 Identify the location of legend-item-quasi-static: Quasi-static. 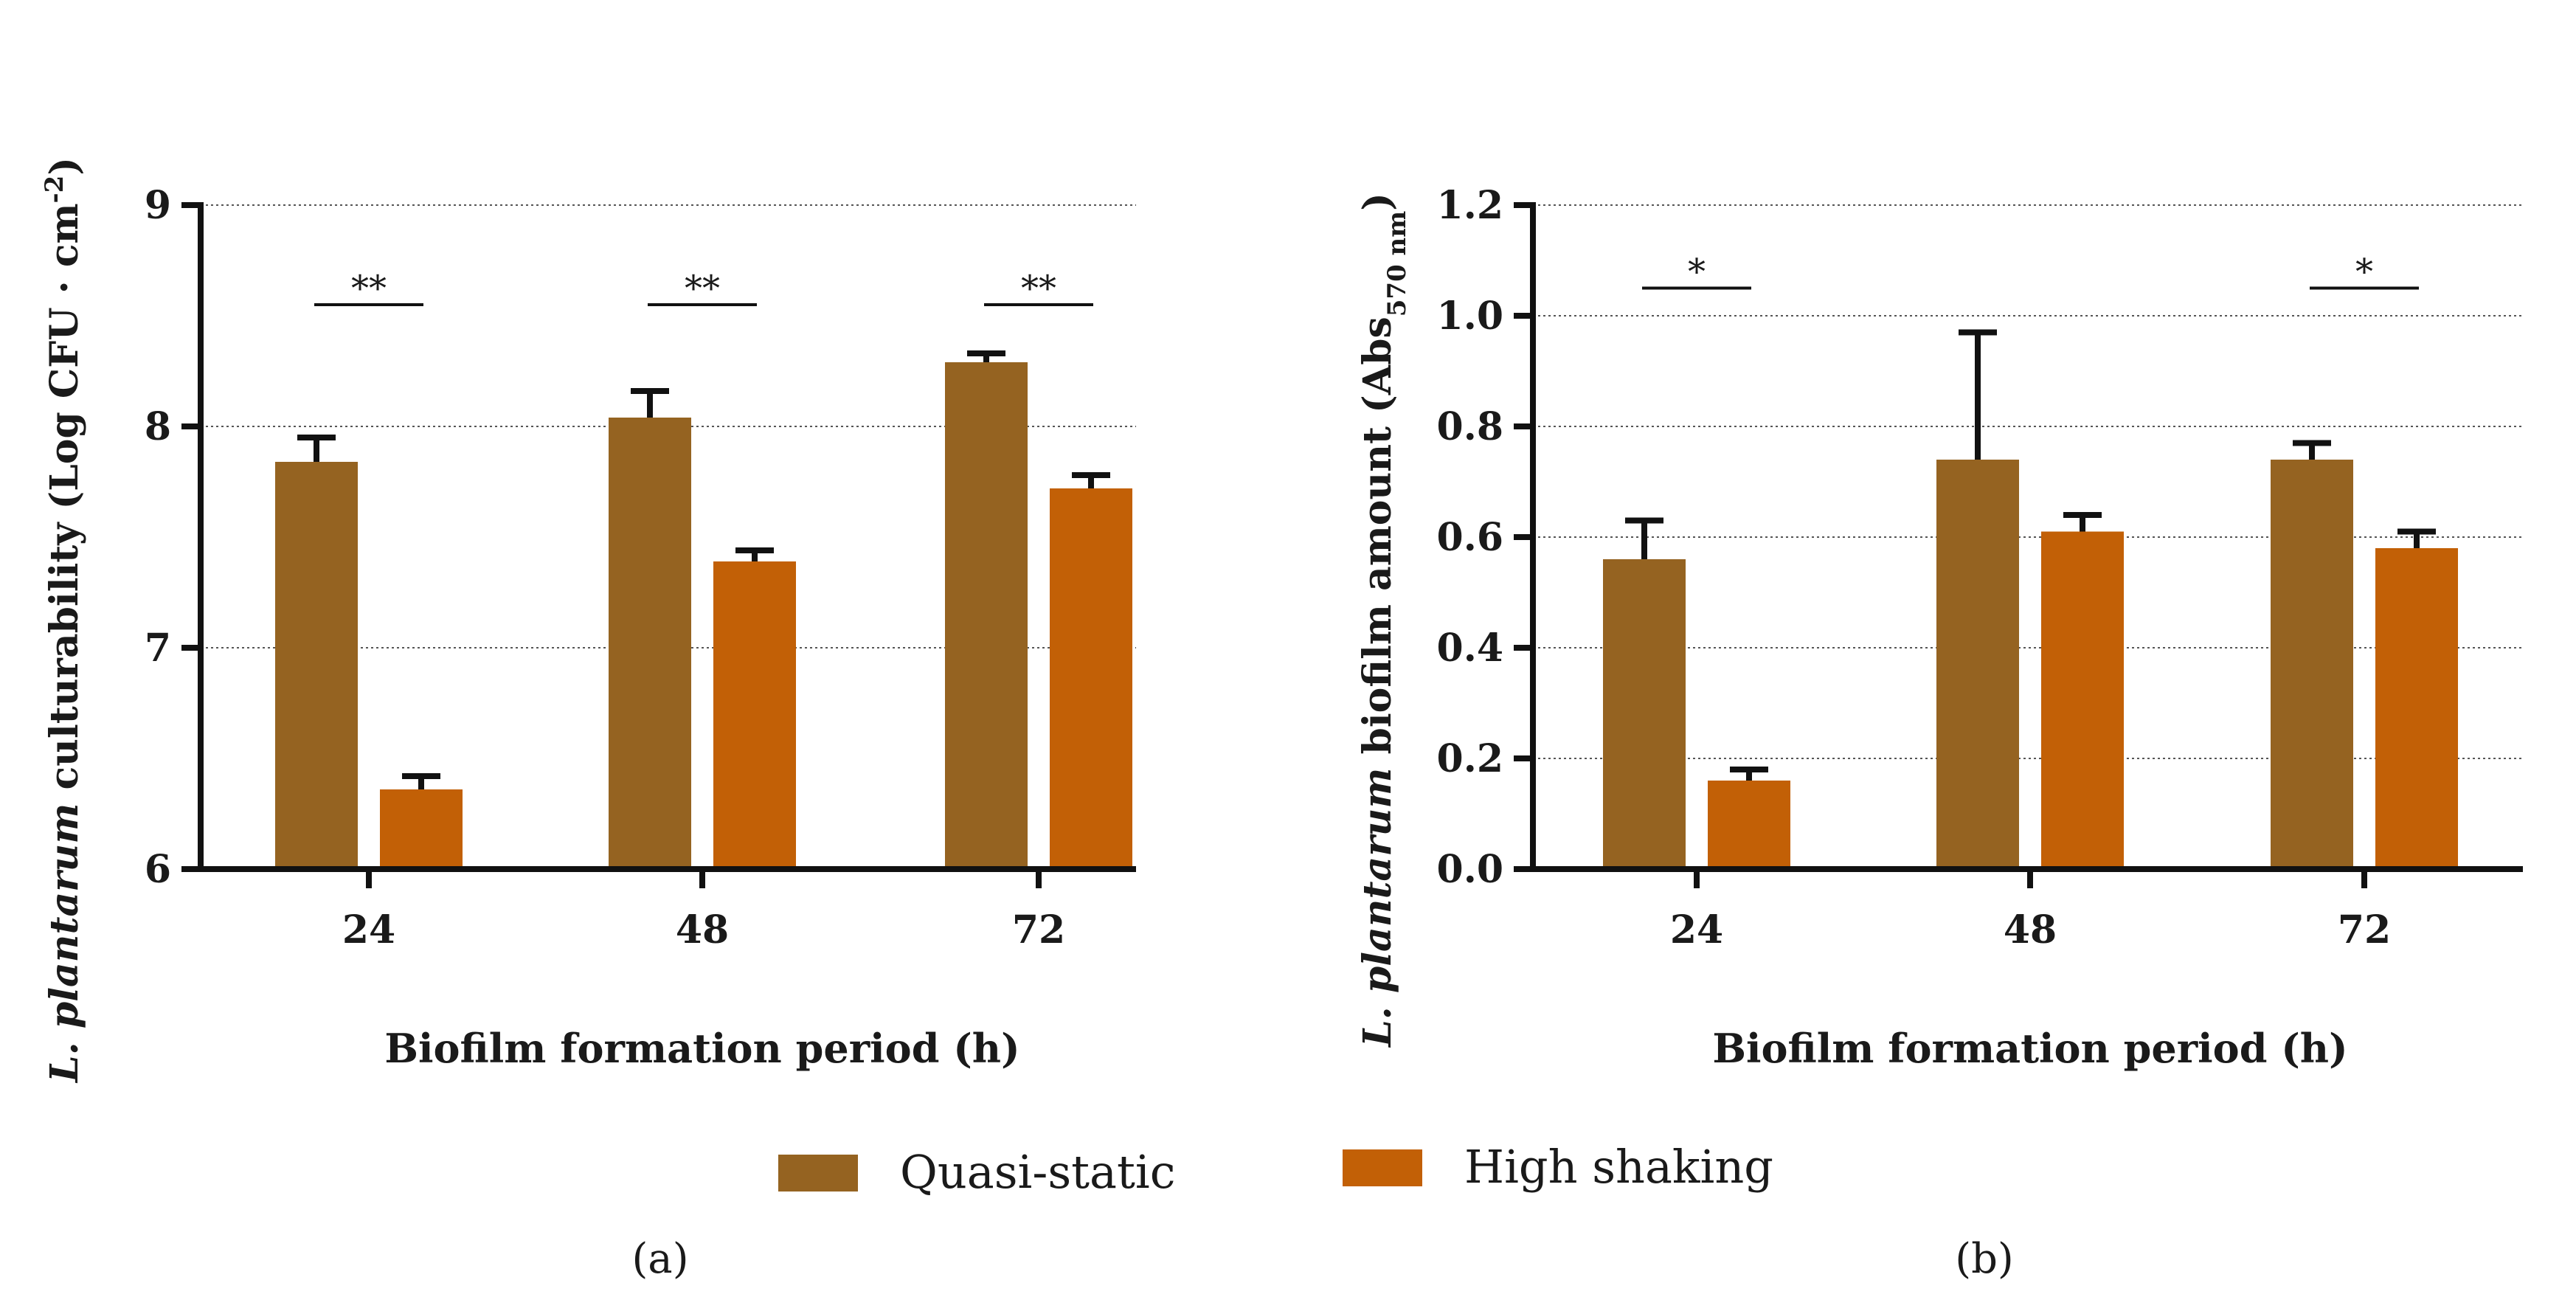
(977, 1172).